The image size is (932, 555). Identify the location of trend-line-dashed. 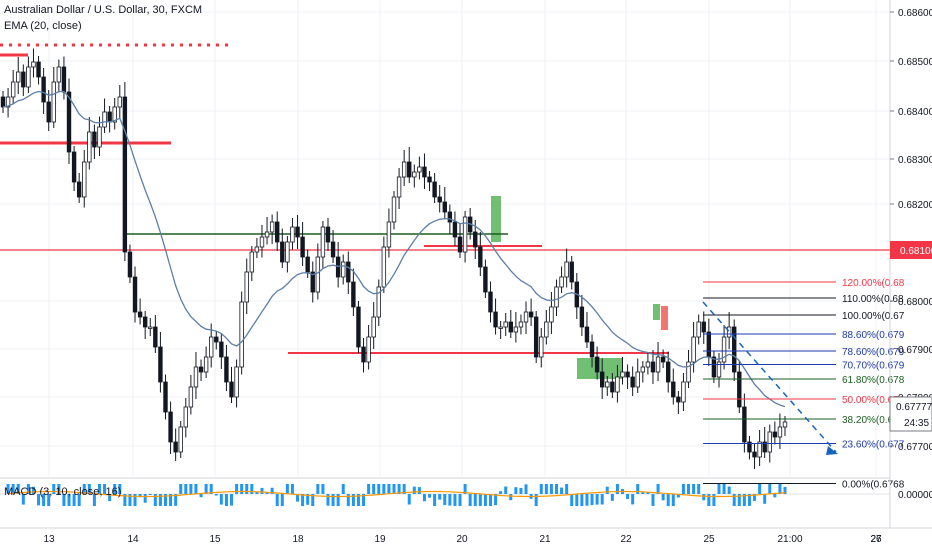
(769, 377).